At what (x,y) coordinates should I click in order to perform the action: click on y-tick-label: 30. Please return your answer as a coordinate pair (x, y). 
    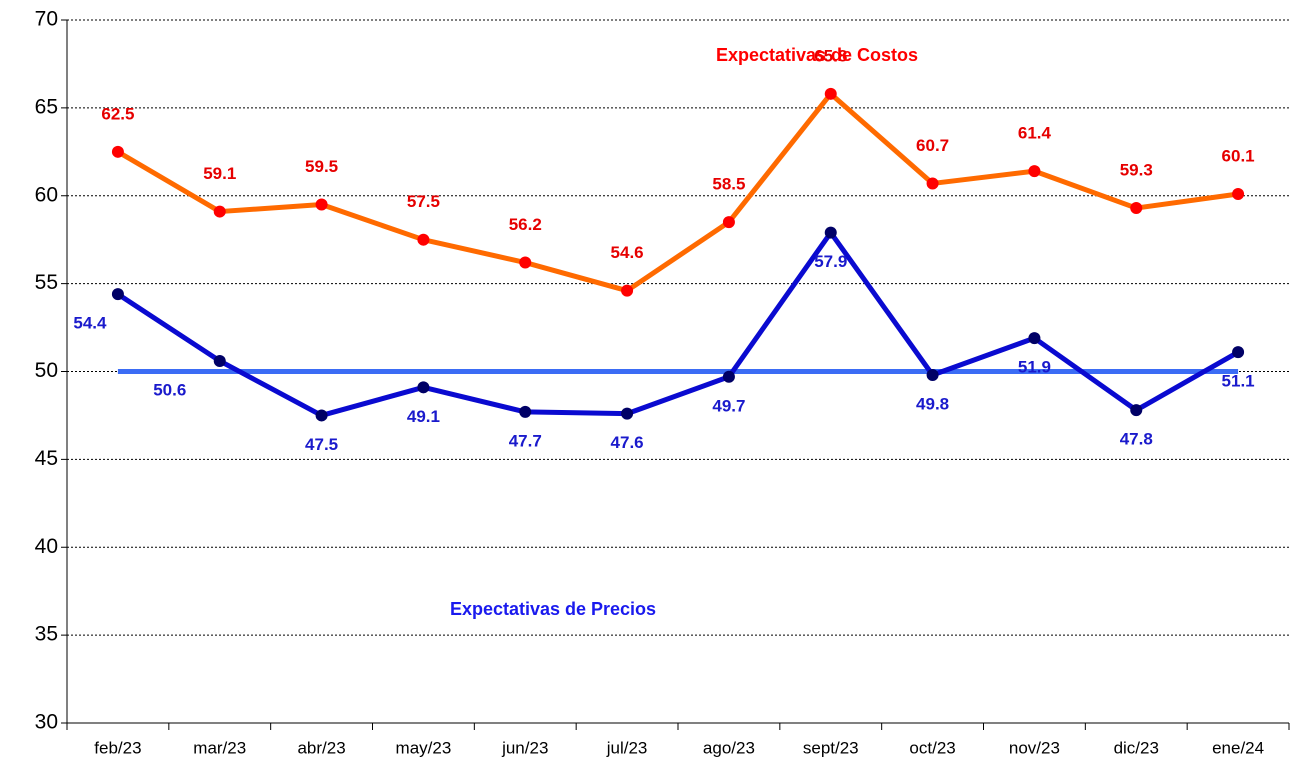
    Looking at the image, I should click on (46, 722).